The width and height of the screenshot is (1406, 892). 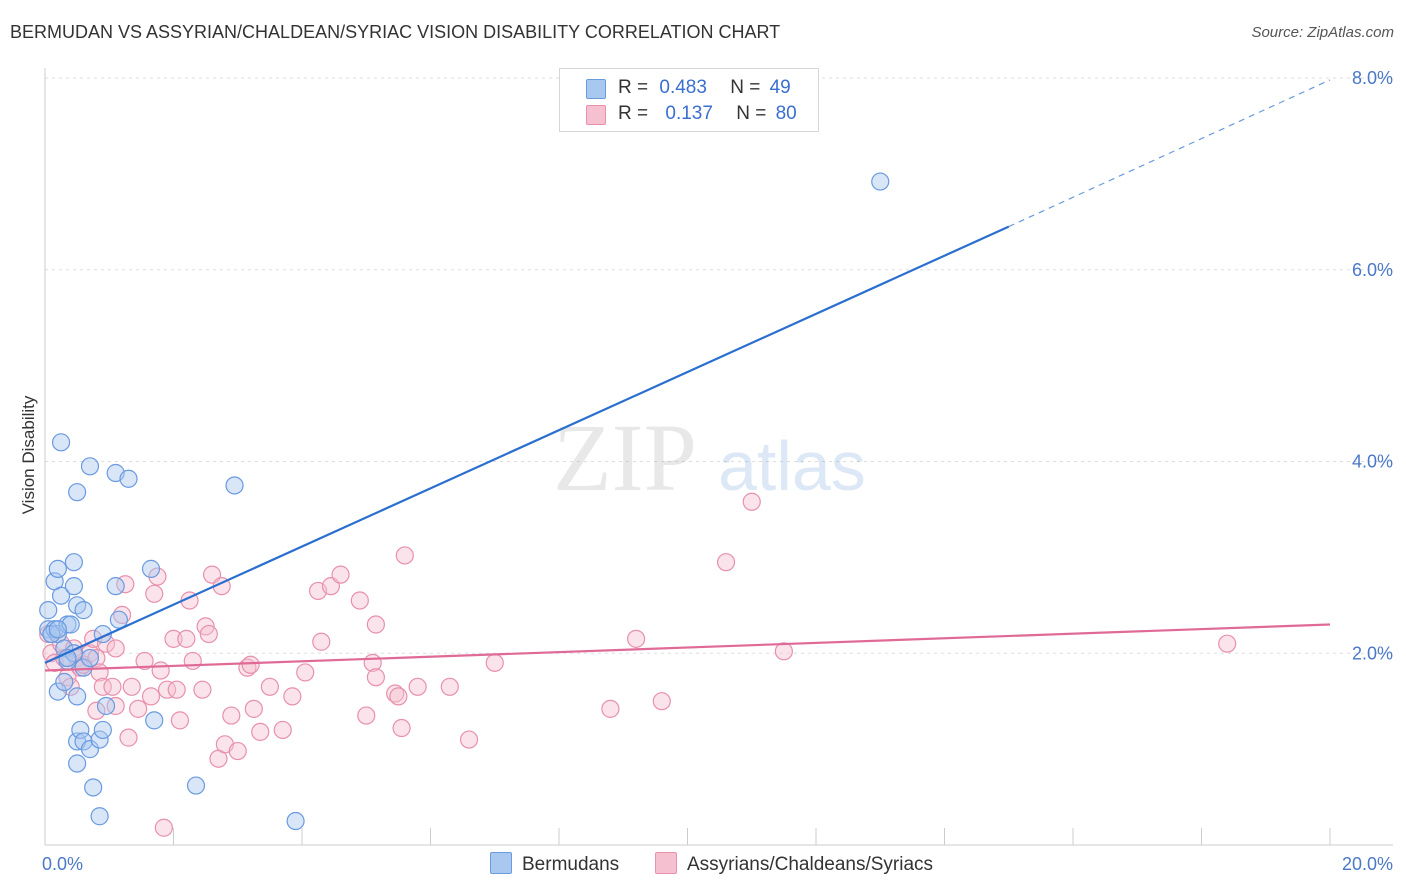 I want to click on x-tick-labels: 0.0% 20.0%, so click(x=717, y=864).